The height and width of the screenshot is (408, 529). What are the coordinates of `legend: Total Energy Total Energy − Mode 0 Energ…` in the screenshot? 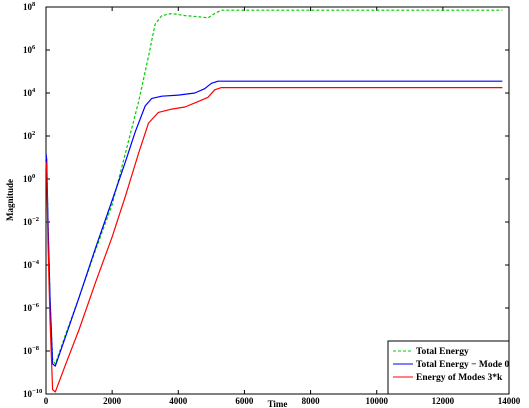 It's located at (448, 367).